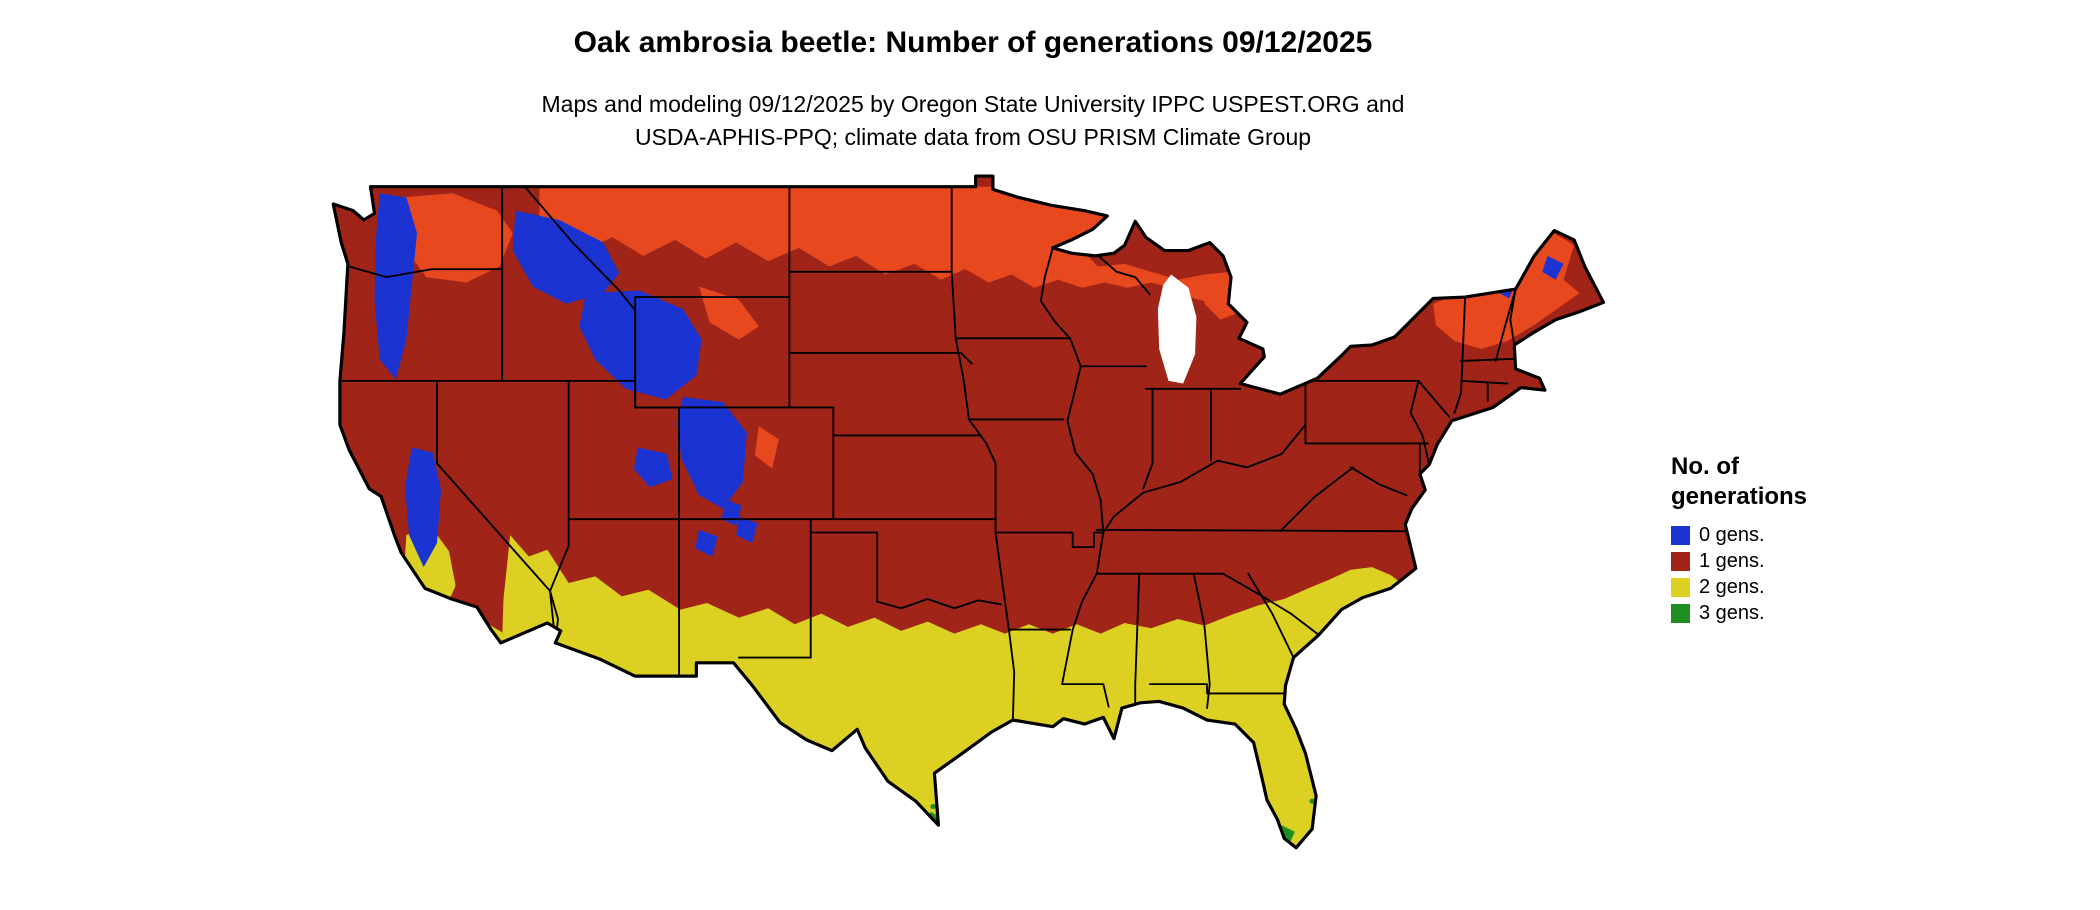 Image resolution: width=2100 pixels, height=910 pixels. What do you see at coordinates (1732, 534) in the screenshot?
I see `legend-label-0-gens: 0 gens.` at bounding box center [1732, 534].